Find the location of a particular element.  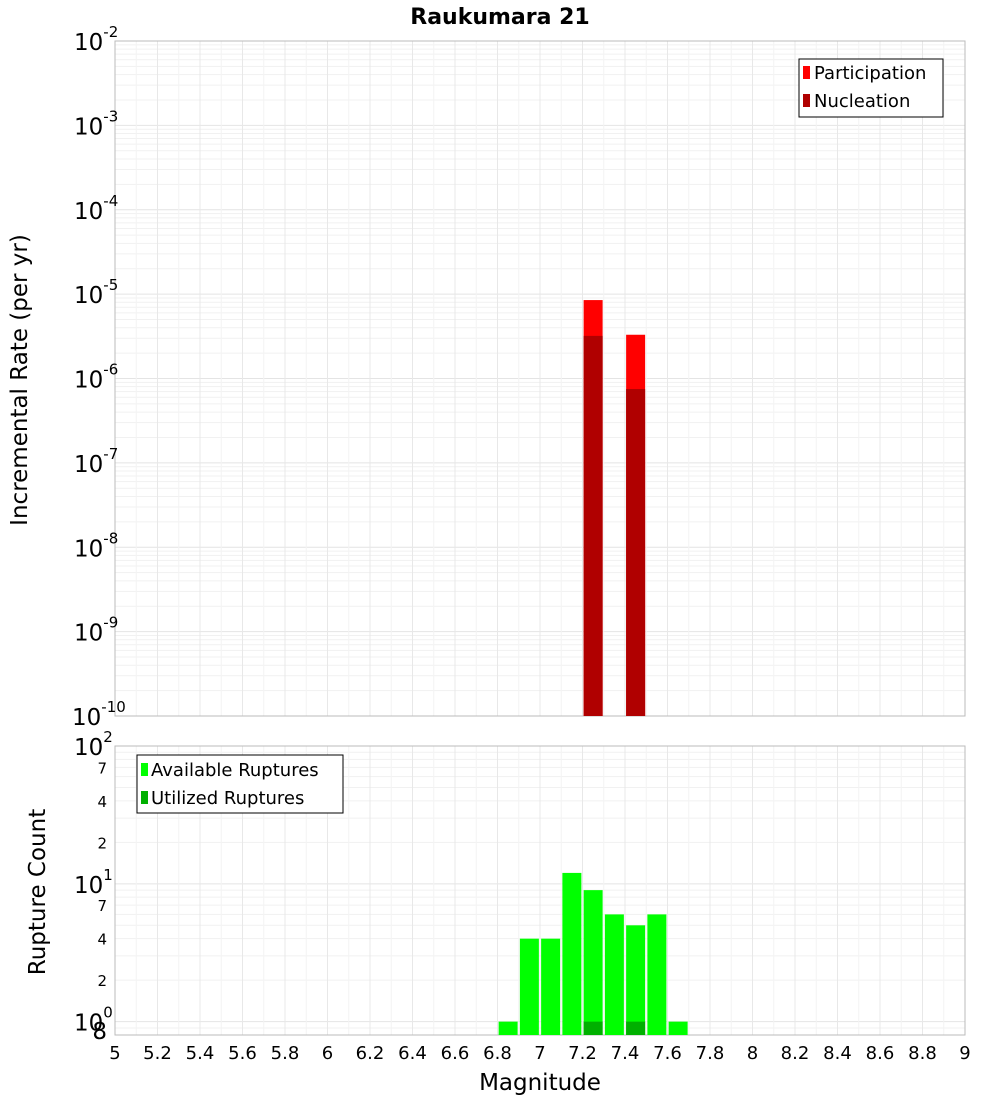

top-plot-y-ticks: 10⁻² 10⁻³ 10⁻⁴ 10⁻⁵ 10⁻⁶ 10⁻⁷ 10⁻⁸ 10⁻⁹ 10⁻¹⁰ is located at coordinates (99, 377).